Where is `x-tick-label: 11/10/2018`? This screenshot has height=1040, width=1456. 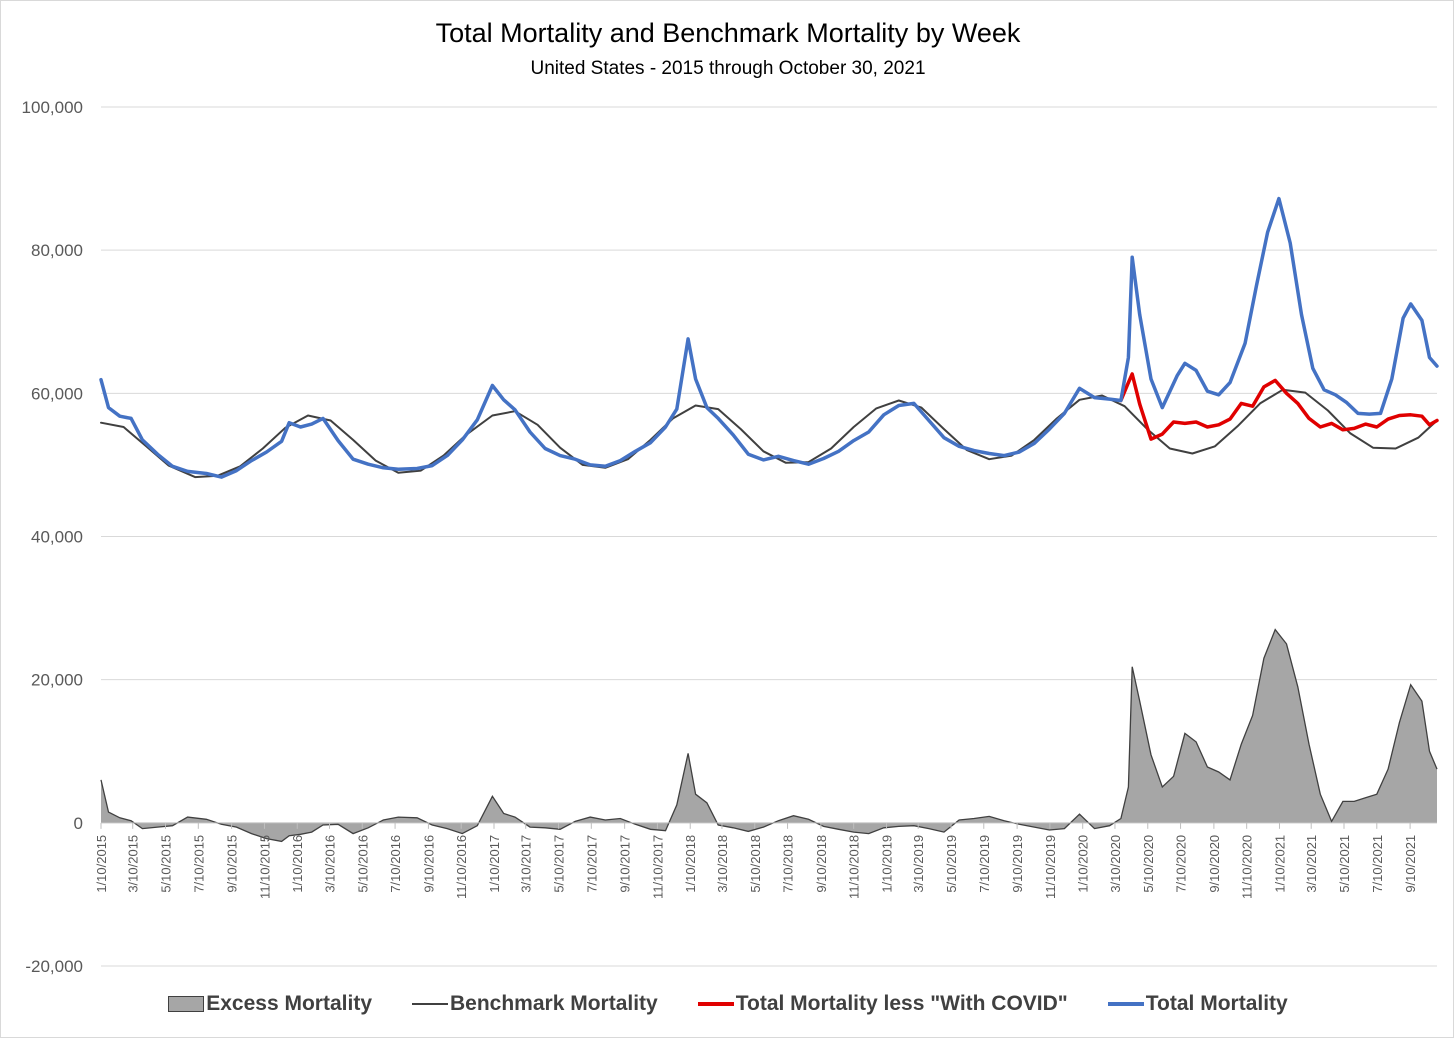 x-tick-label: 11/10/2018 is located at coordinates (854, 867).